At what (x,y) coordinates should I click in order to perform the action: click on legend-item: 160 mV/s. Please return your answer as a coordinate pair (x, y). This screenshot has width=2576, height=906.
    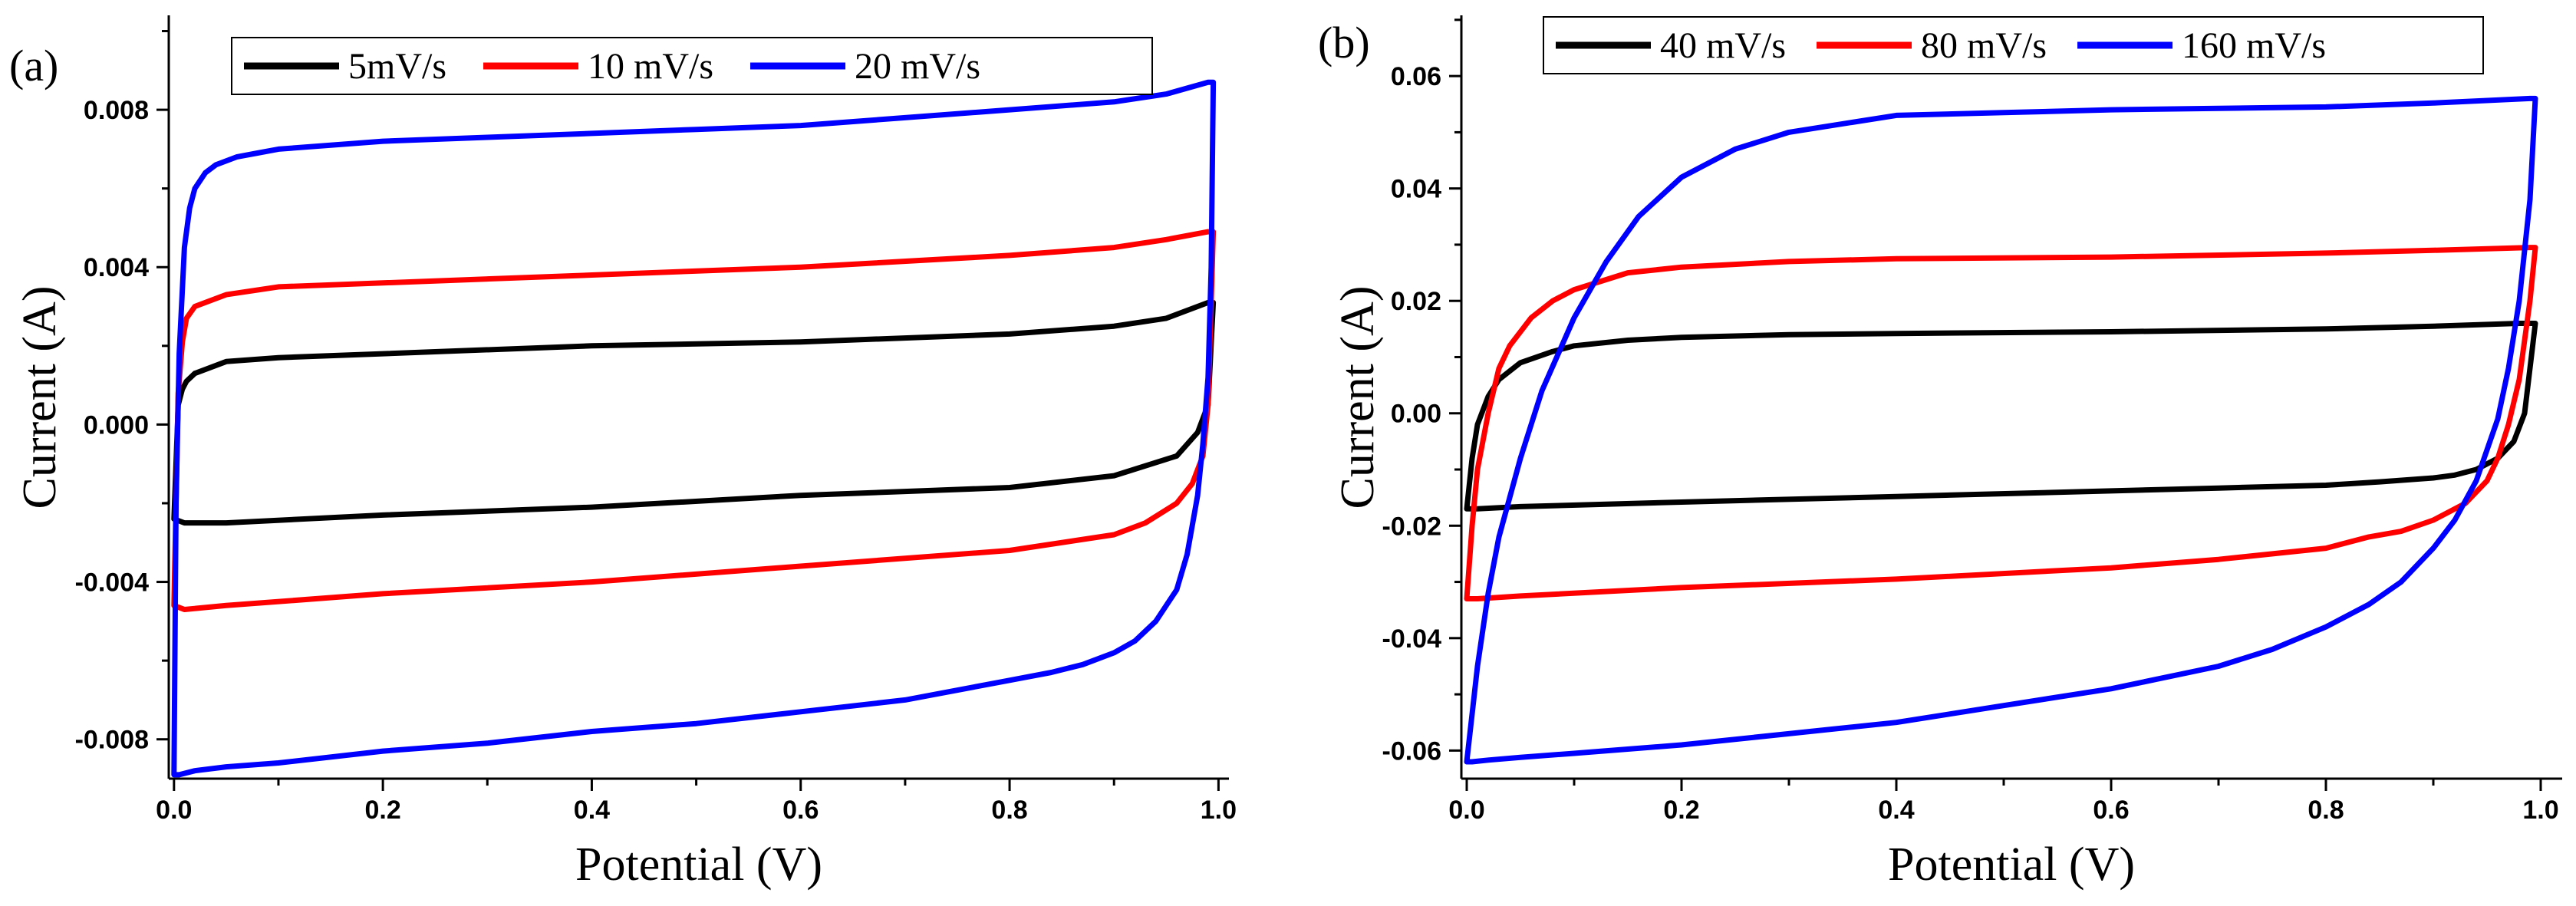
    Looking at the image, I should click on (2201, 46).